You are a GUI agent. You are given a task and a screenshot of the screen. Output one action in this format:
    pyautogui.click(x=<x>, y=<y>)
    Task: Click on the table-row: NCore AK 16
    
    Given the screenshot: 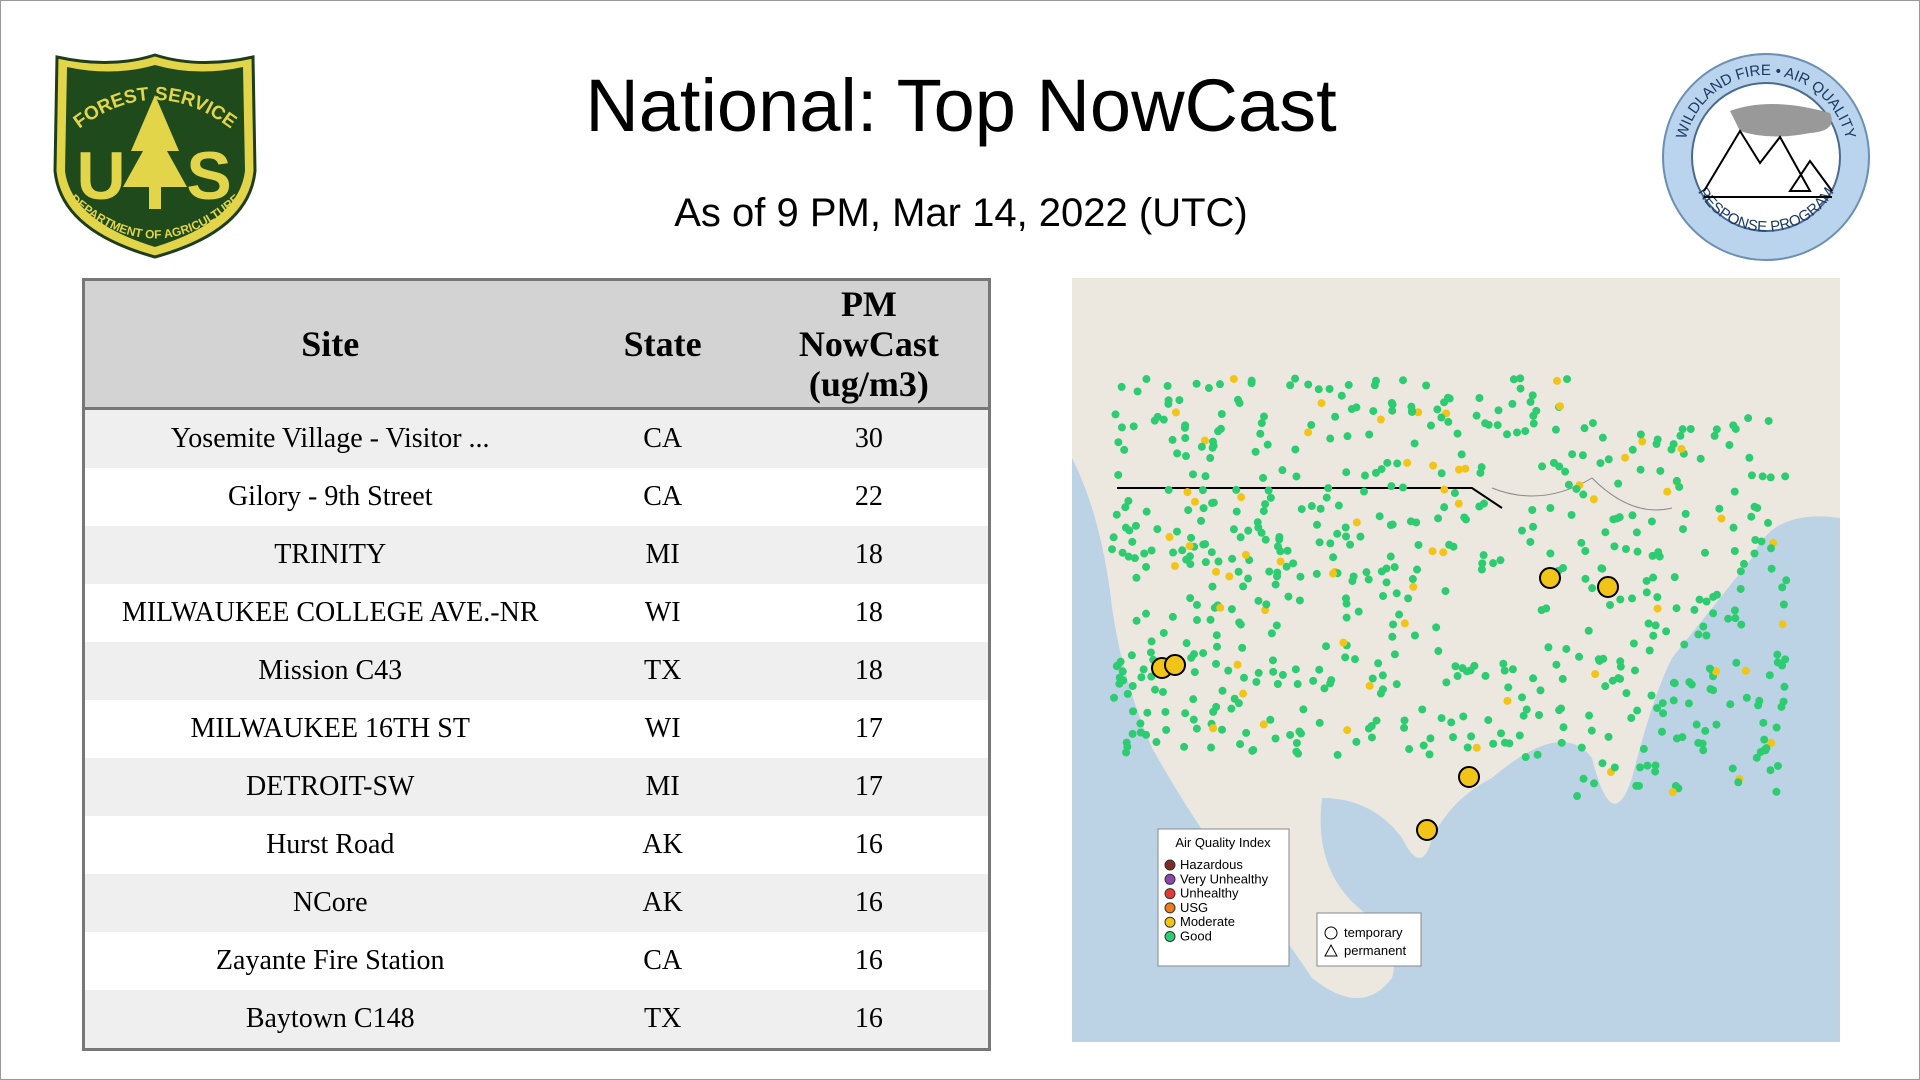 What is the action you would take?
    pyautogui.click(x=536, y=903)
    